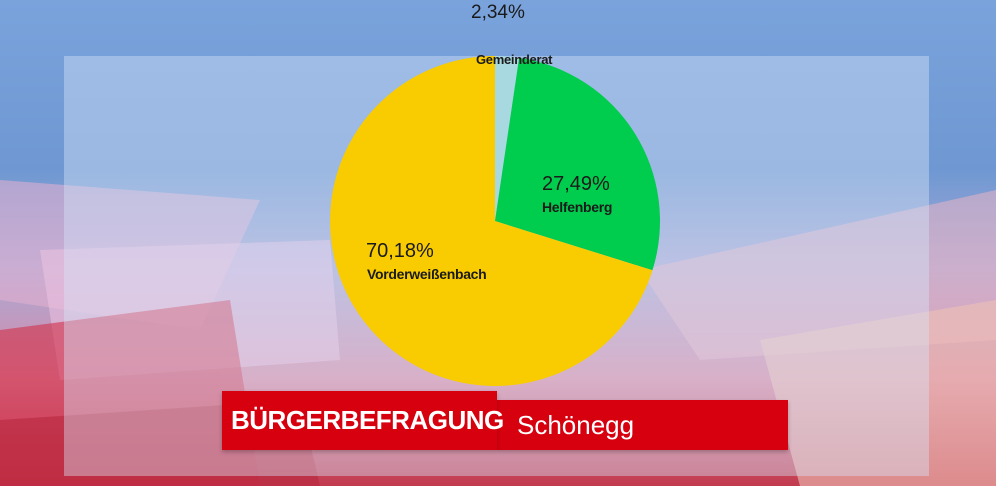 The height and width of the screenshot is (486, 996). What do you see at coordinates (367, 420) in the screenshot?
I see `banner-title-text: BÜRGERBEFRAGUNG` at bounding box center [367, 420].